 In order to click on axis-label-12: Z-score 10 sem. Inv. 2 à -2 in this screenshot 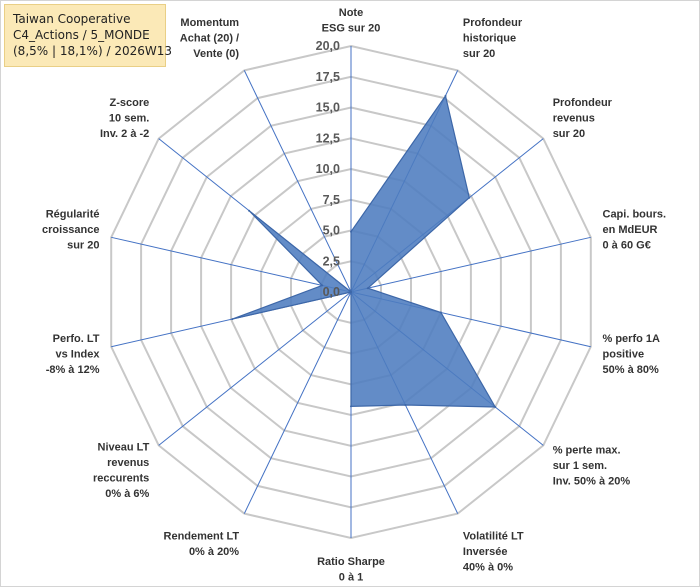, I will do `click(124, 118)`.